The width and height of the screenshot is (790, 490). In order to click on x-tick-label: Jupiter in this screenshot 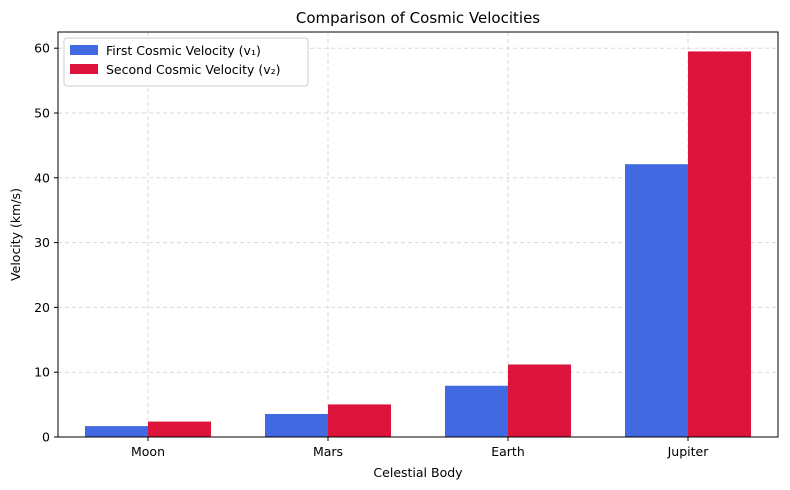, I will do `click(688, 451)`.